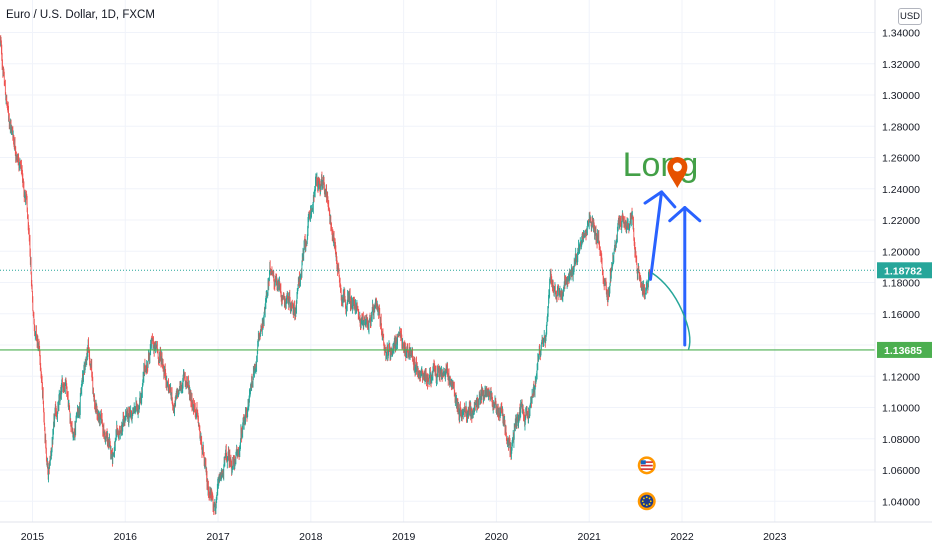 The height and width of the screenshot is (555, 932). Describe the element at coordinates (682, 537) in the screenshot. I see `x-tick-label: 2022` at that location.